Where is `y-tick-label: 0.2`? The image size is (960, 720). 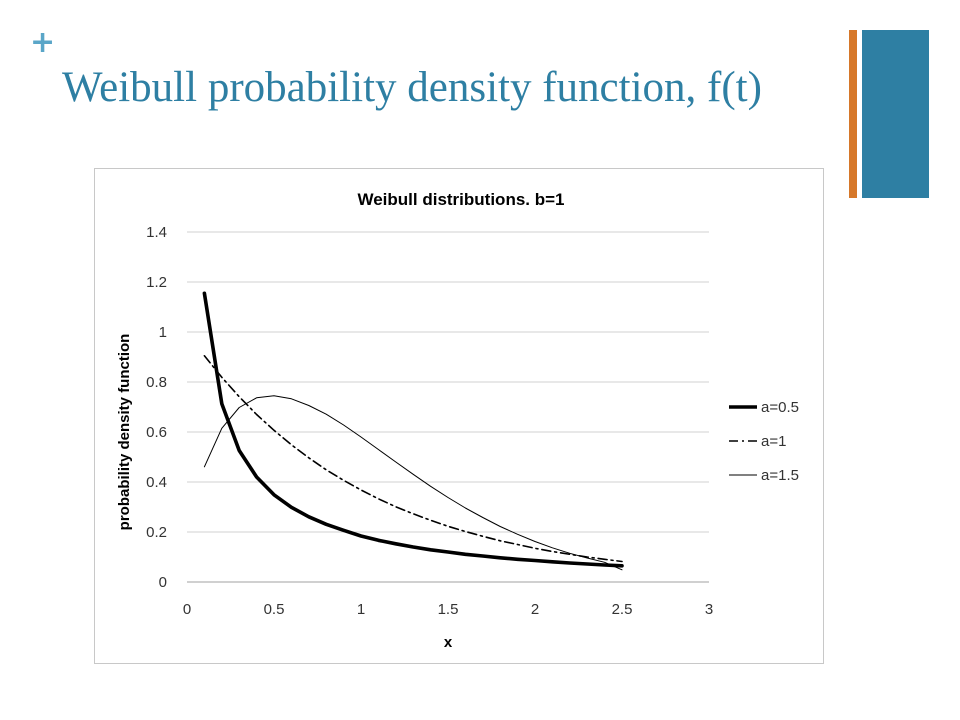 y-tick-label: 0.2 is located at coordinates (156, 532).